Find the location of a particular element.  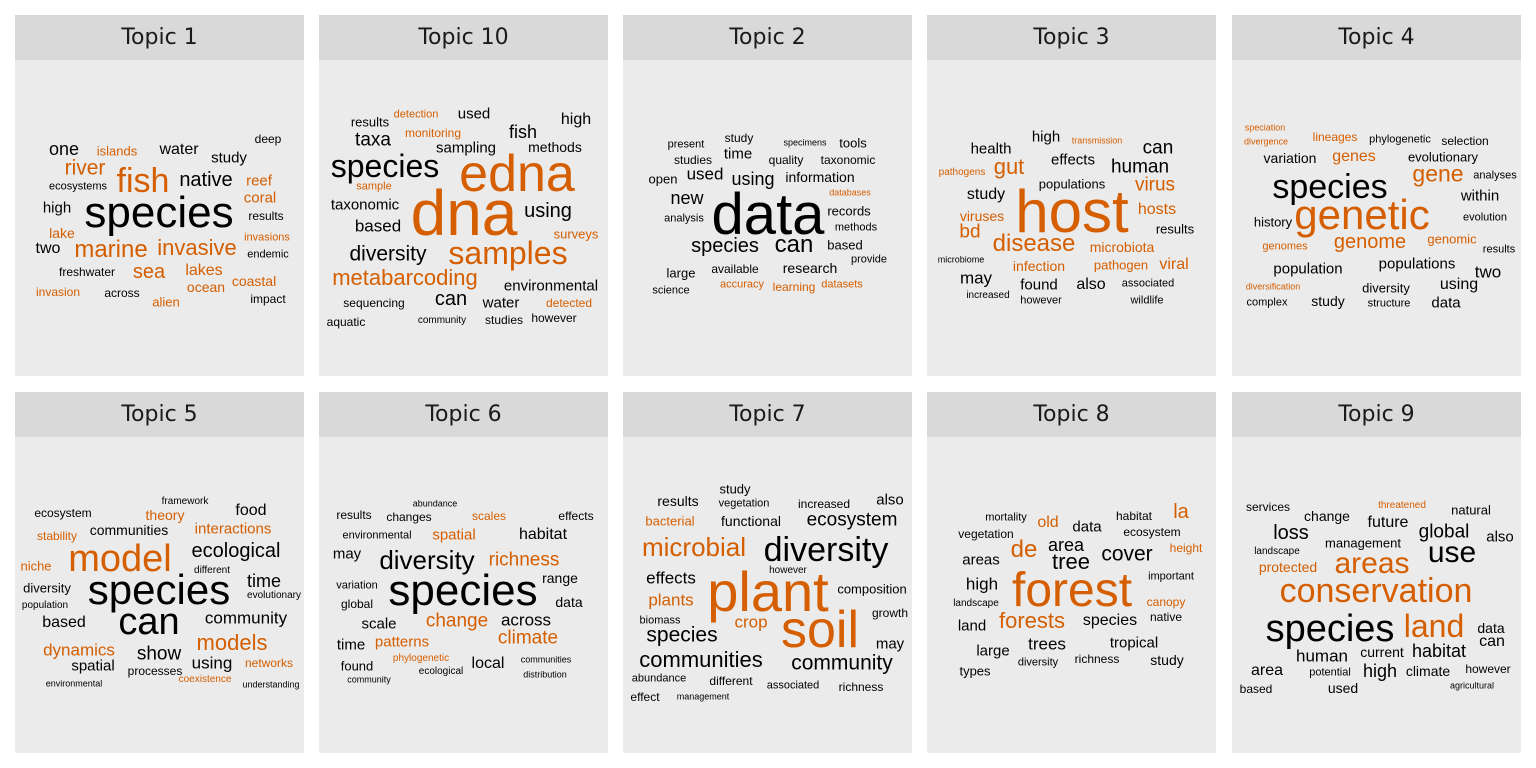

cloud-word: pathogen is located at coordinates (1121, 265).